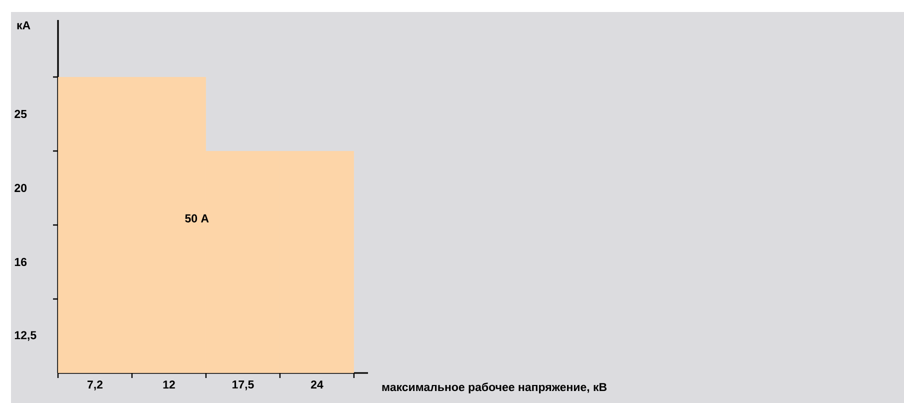 This screenshot has width=904, height=403. I want to click on text: 25, so click(20, 114).